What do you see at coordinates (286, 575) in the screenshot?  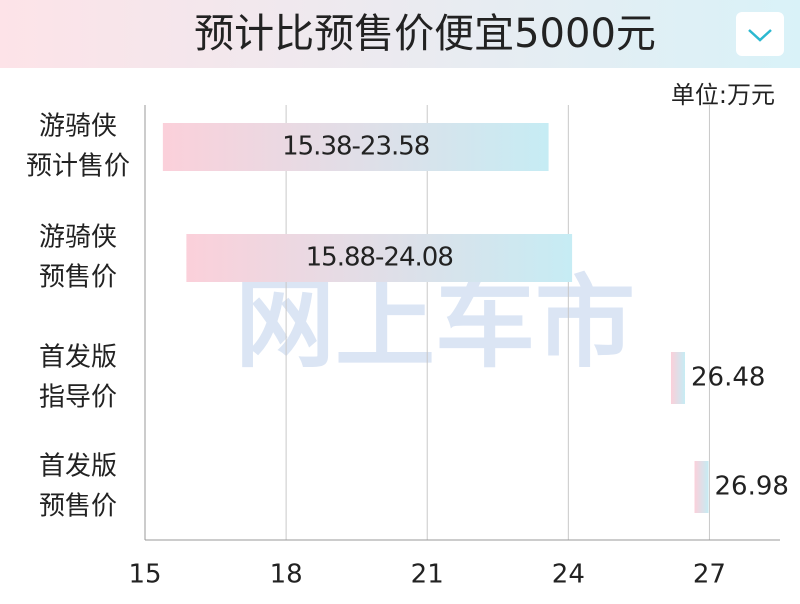 I see `x-tick-label: 18` at bounding box center [286, 575].